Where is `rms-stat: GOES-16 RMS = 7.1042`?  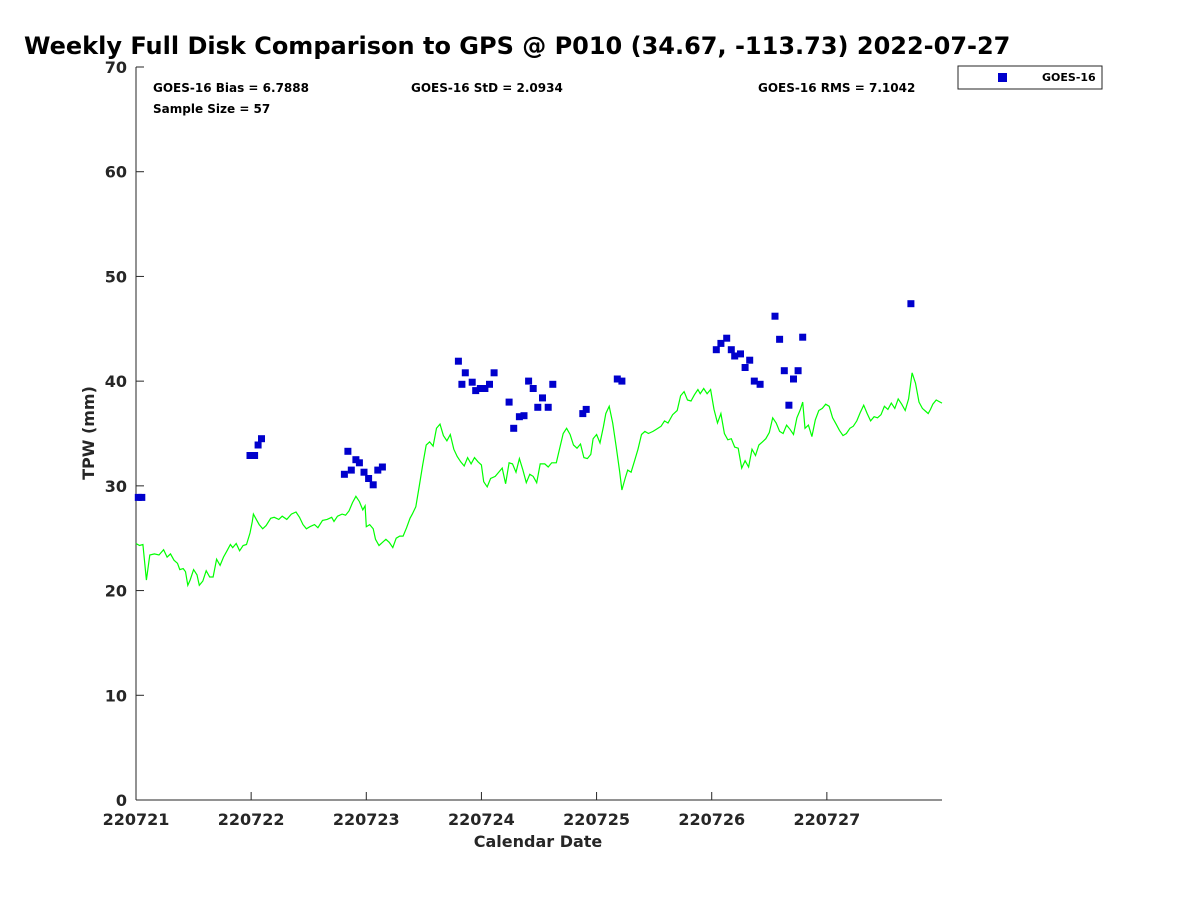 rms-stat: GOES-16 RMS = 7.1042 is located at coordinates (836, 88).